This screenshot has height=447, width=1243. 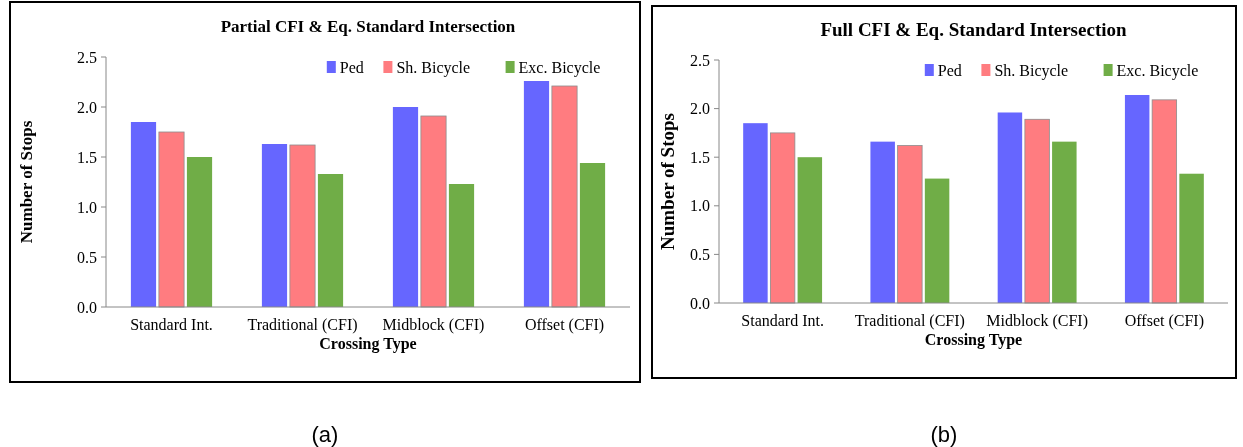 What do you see at coordinates (973, 29) in the screenshot?
I see `chart-title: Full CFI & Eq. Standard Intersection` at bounding box center [973, 29].